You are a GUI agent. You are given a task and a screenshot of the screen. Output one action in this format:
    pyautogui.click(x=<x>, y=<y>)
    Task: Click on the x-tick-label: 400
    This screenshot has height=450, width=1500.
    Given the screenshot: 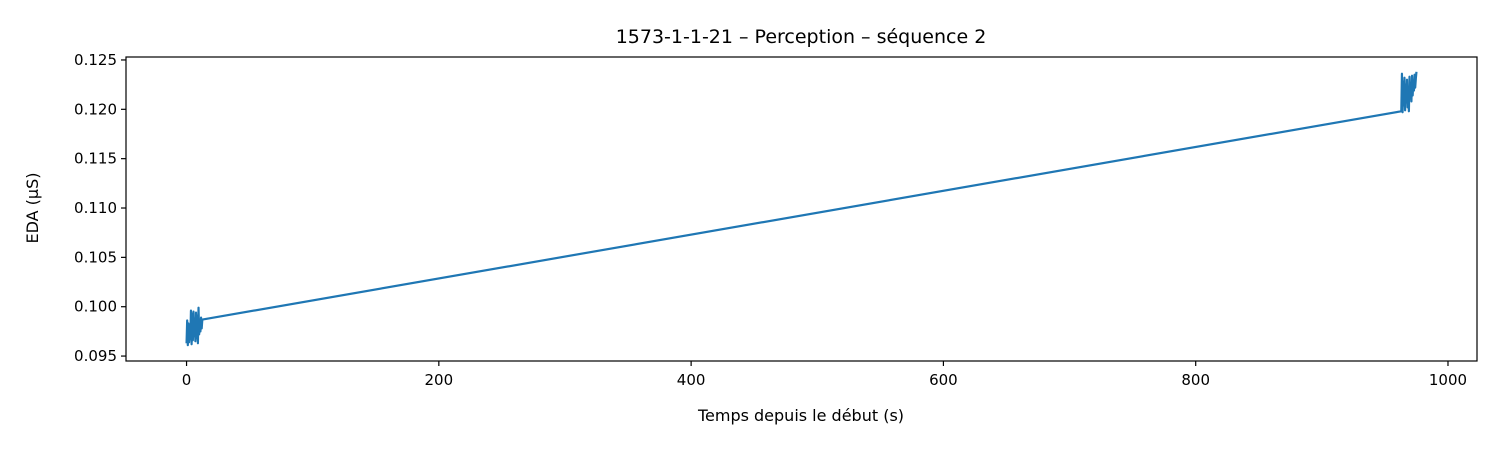 What is the action you would take?
    pyautogui.click(x=691, y=380)
    